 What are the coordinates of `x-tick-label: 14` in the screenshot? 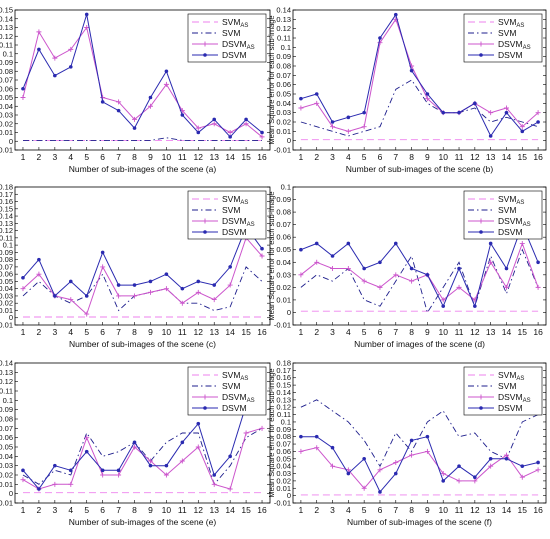 It's located at (507, 510).